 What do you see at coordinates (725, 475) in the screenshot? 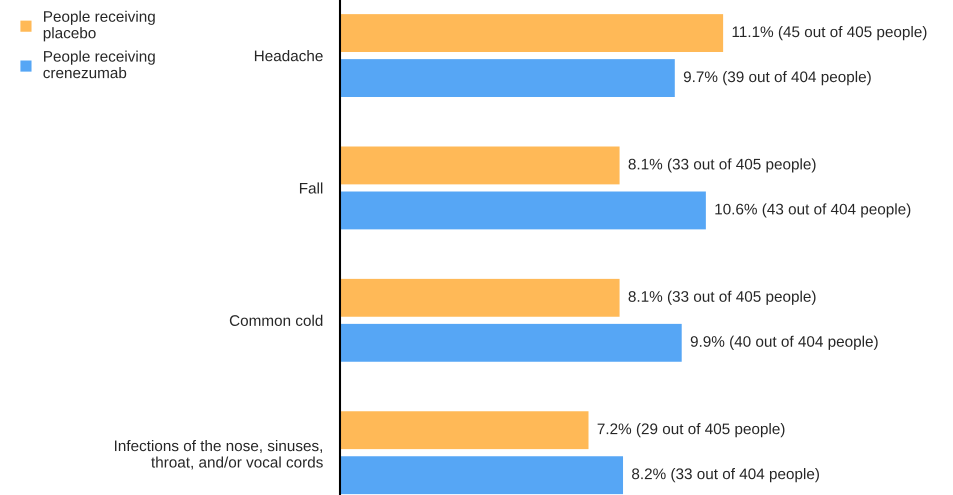
I see `data-label: 8.2% (33 out of 404 people)` at bounding box center [725, 475].